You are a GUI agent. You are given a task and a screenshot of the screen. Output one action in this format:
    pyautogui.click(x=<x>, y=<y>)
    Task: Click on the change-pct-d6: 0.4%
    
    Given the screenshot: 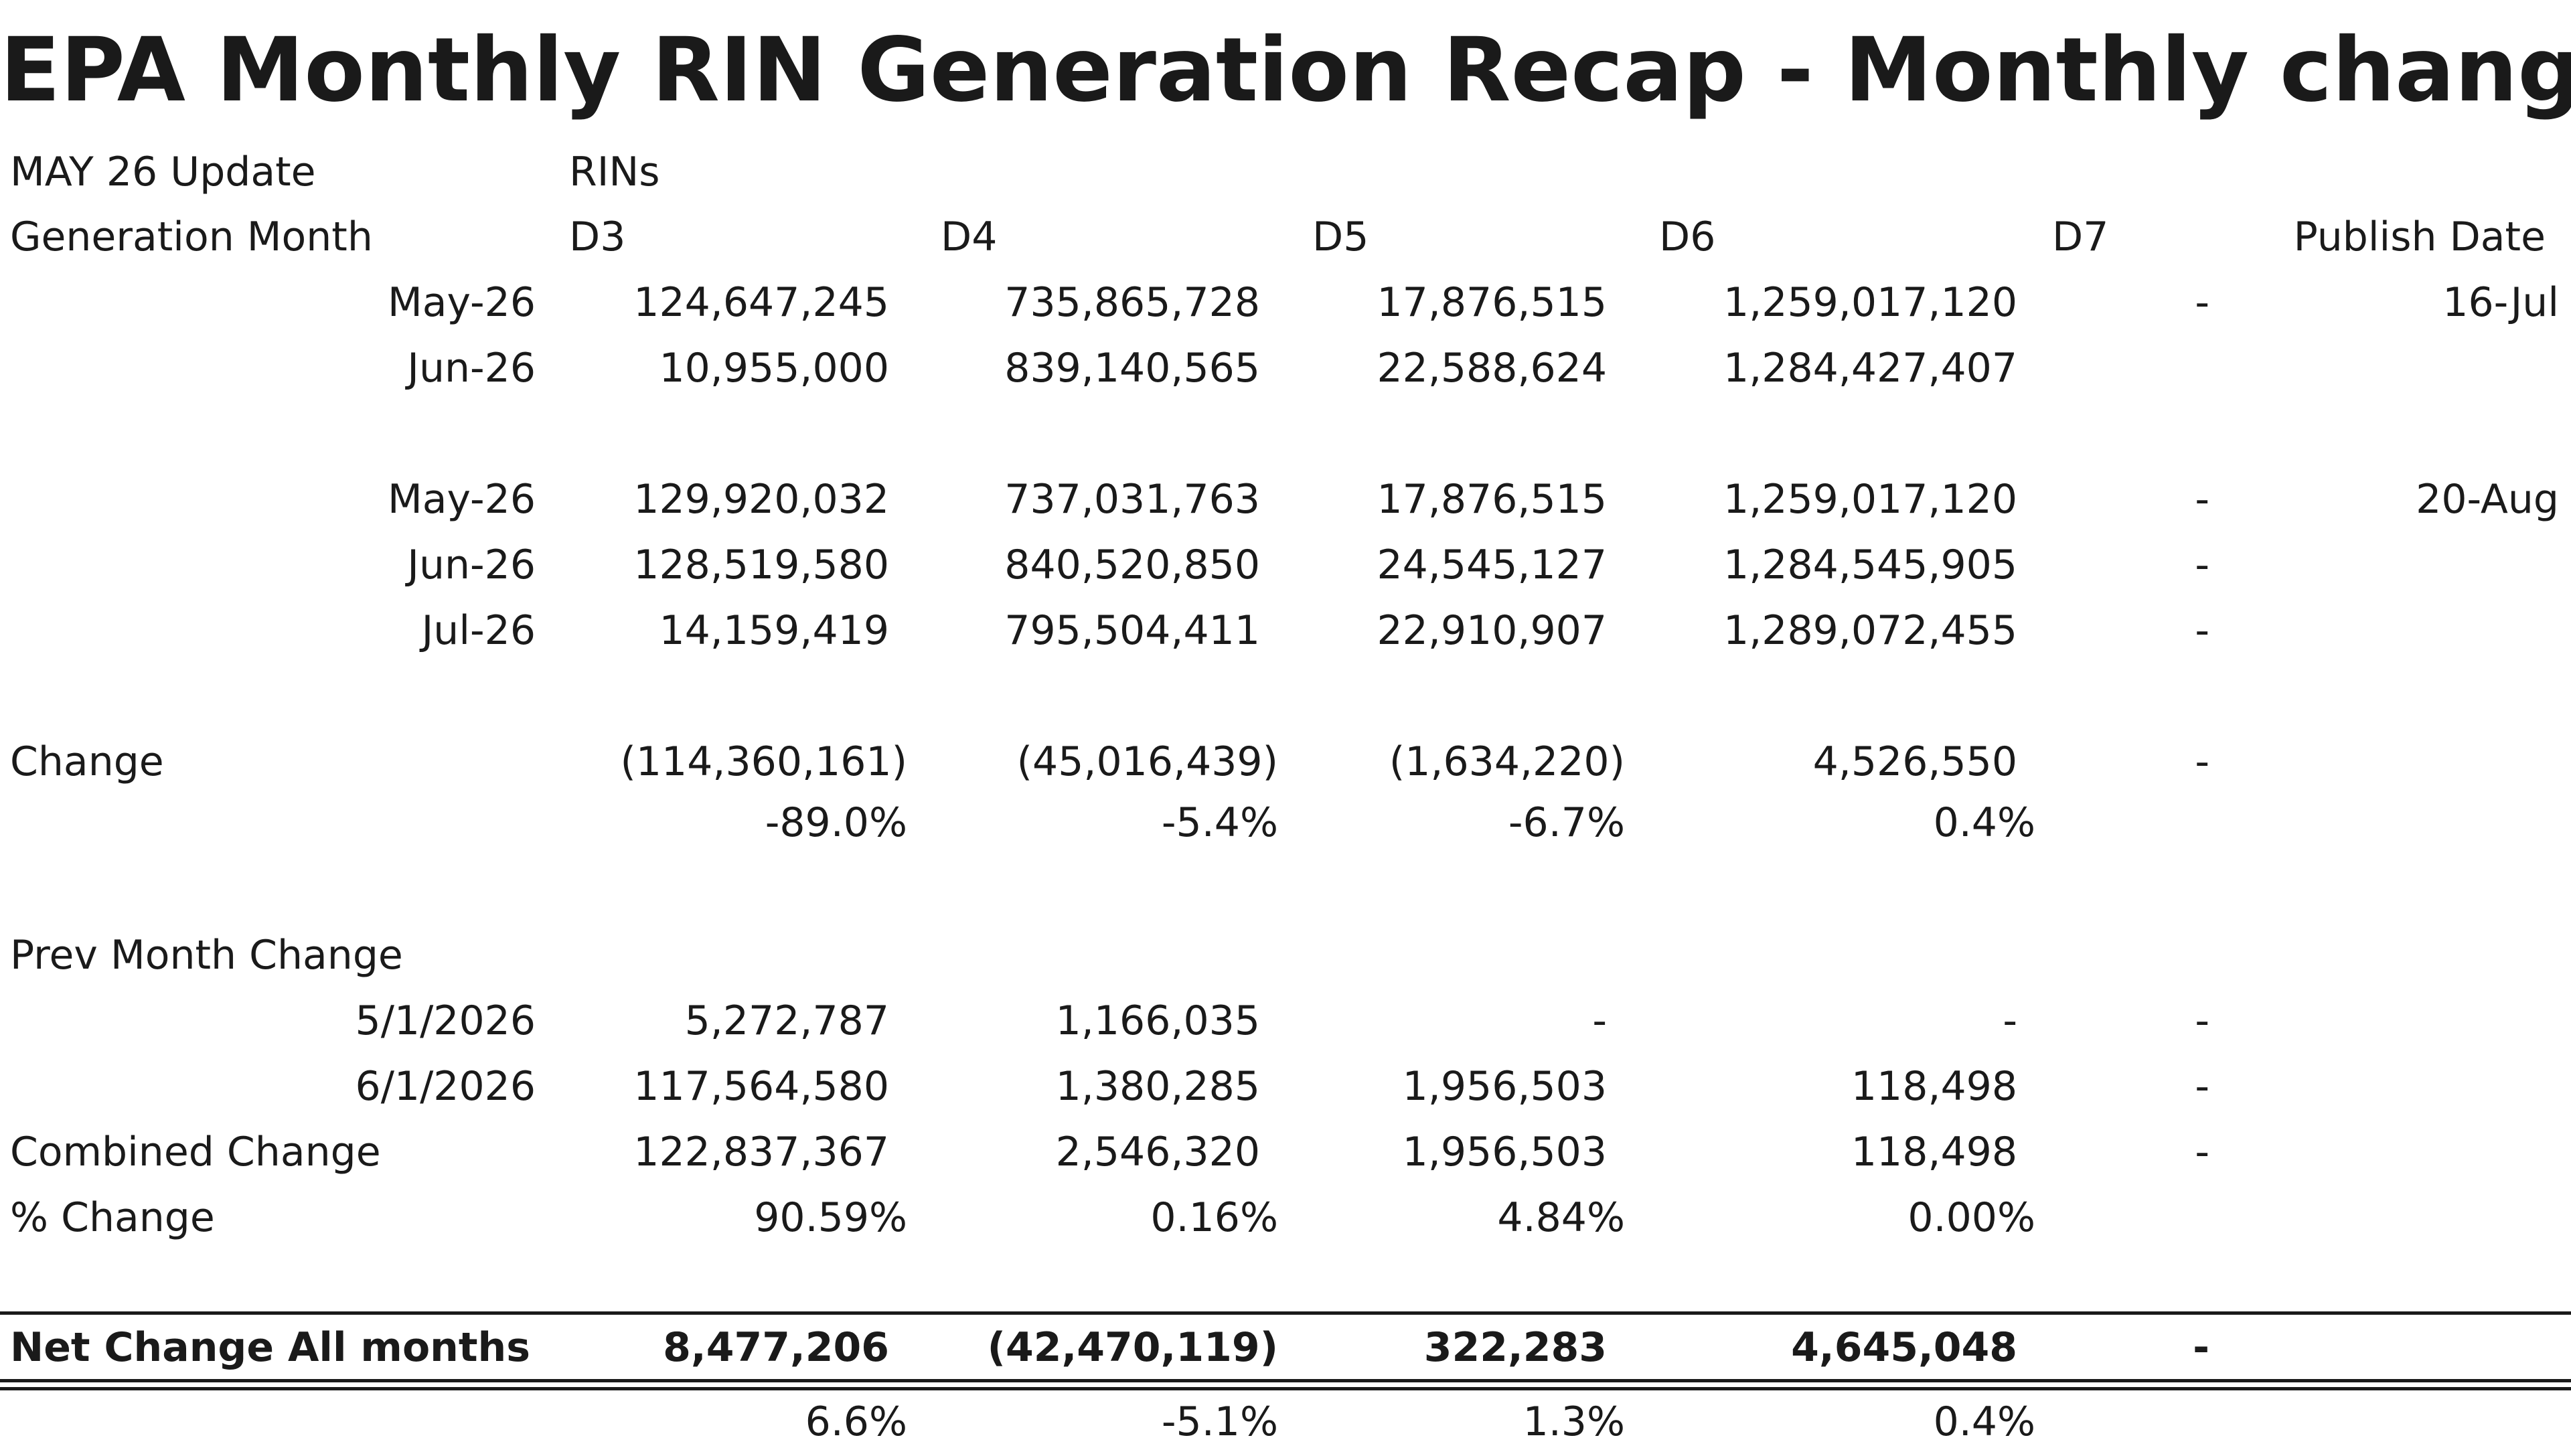 What is the action you would take?
    pyautogui.click(x=1984, y=822)
    